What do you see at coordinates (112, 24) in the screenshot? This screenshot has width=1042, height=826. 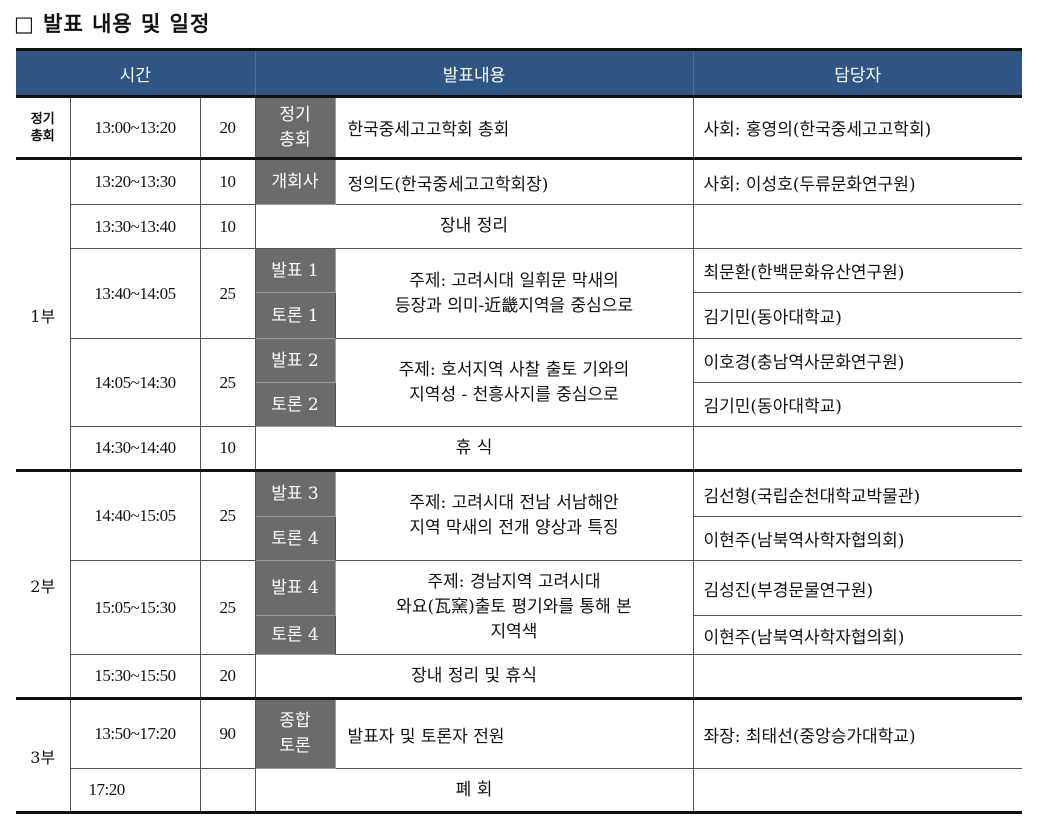 I see `page-title: □ 발표 내용 및 일정` at bounding box center [112, 24].